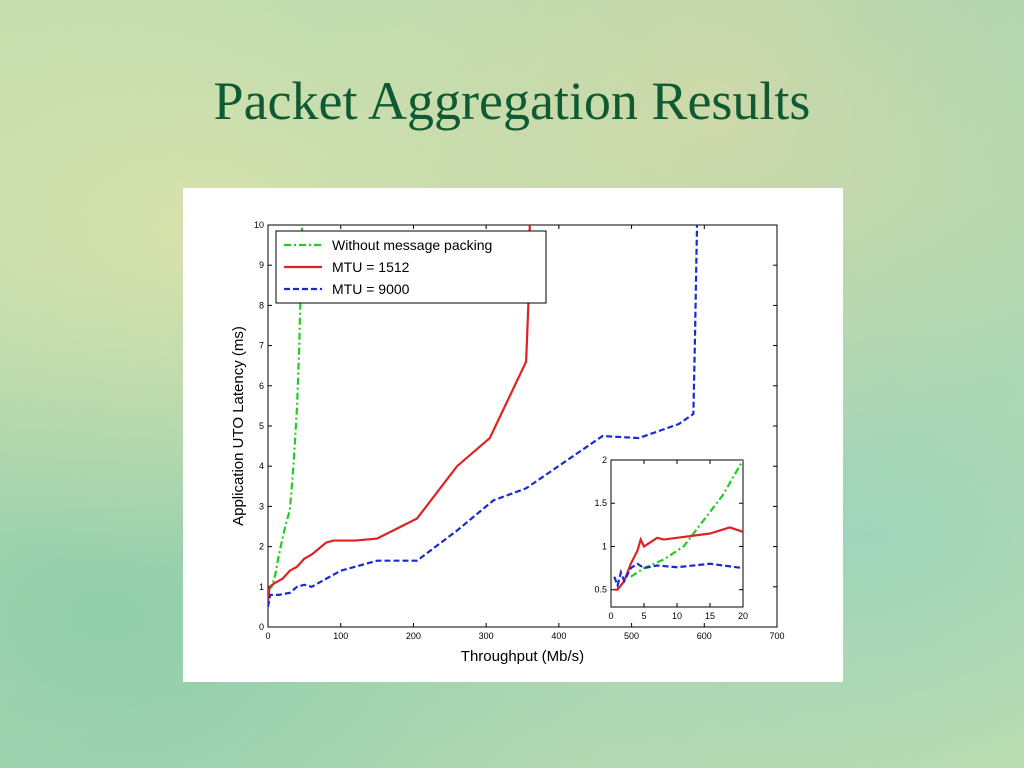 The image size is (1024, 768). Describe the element at coordinates (600, 590) in the screenshot. I see `y-tick-label: 0.5` at that location.